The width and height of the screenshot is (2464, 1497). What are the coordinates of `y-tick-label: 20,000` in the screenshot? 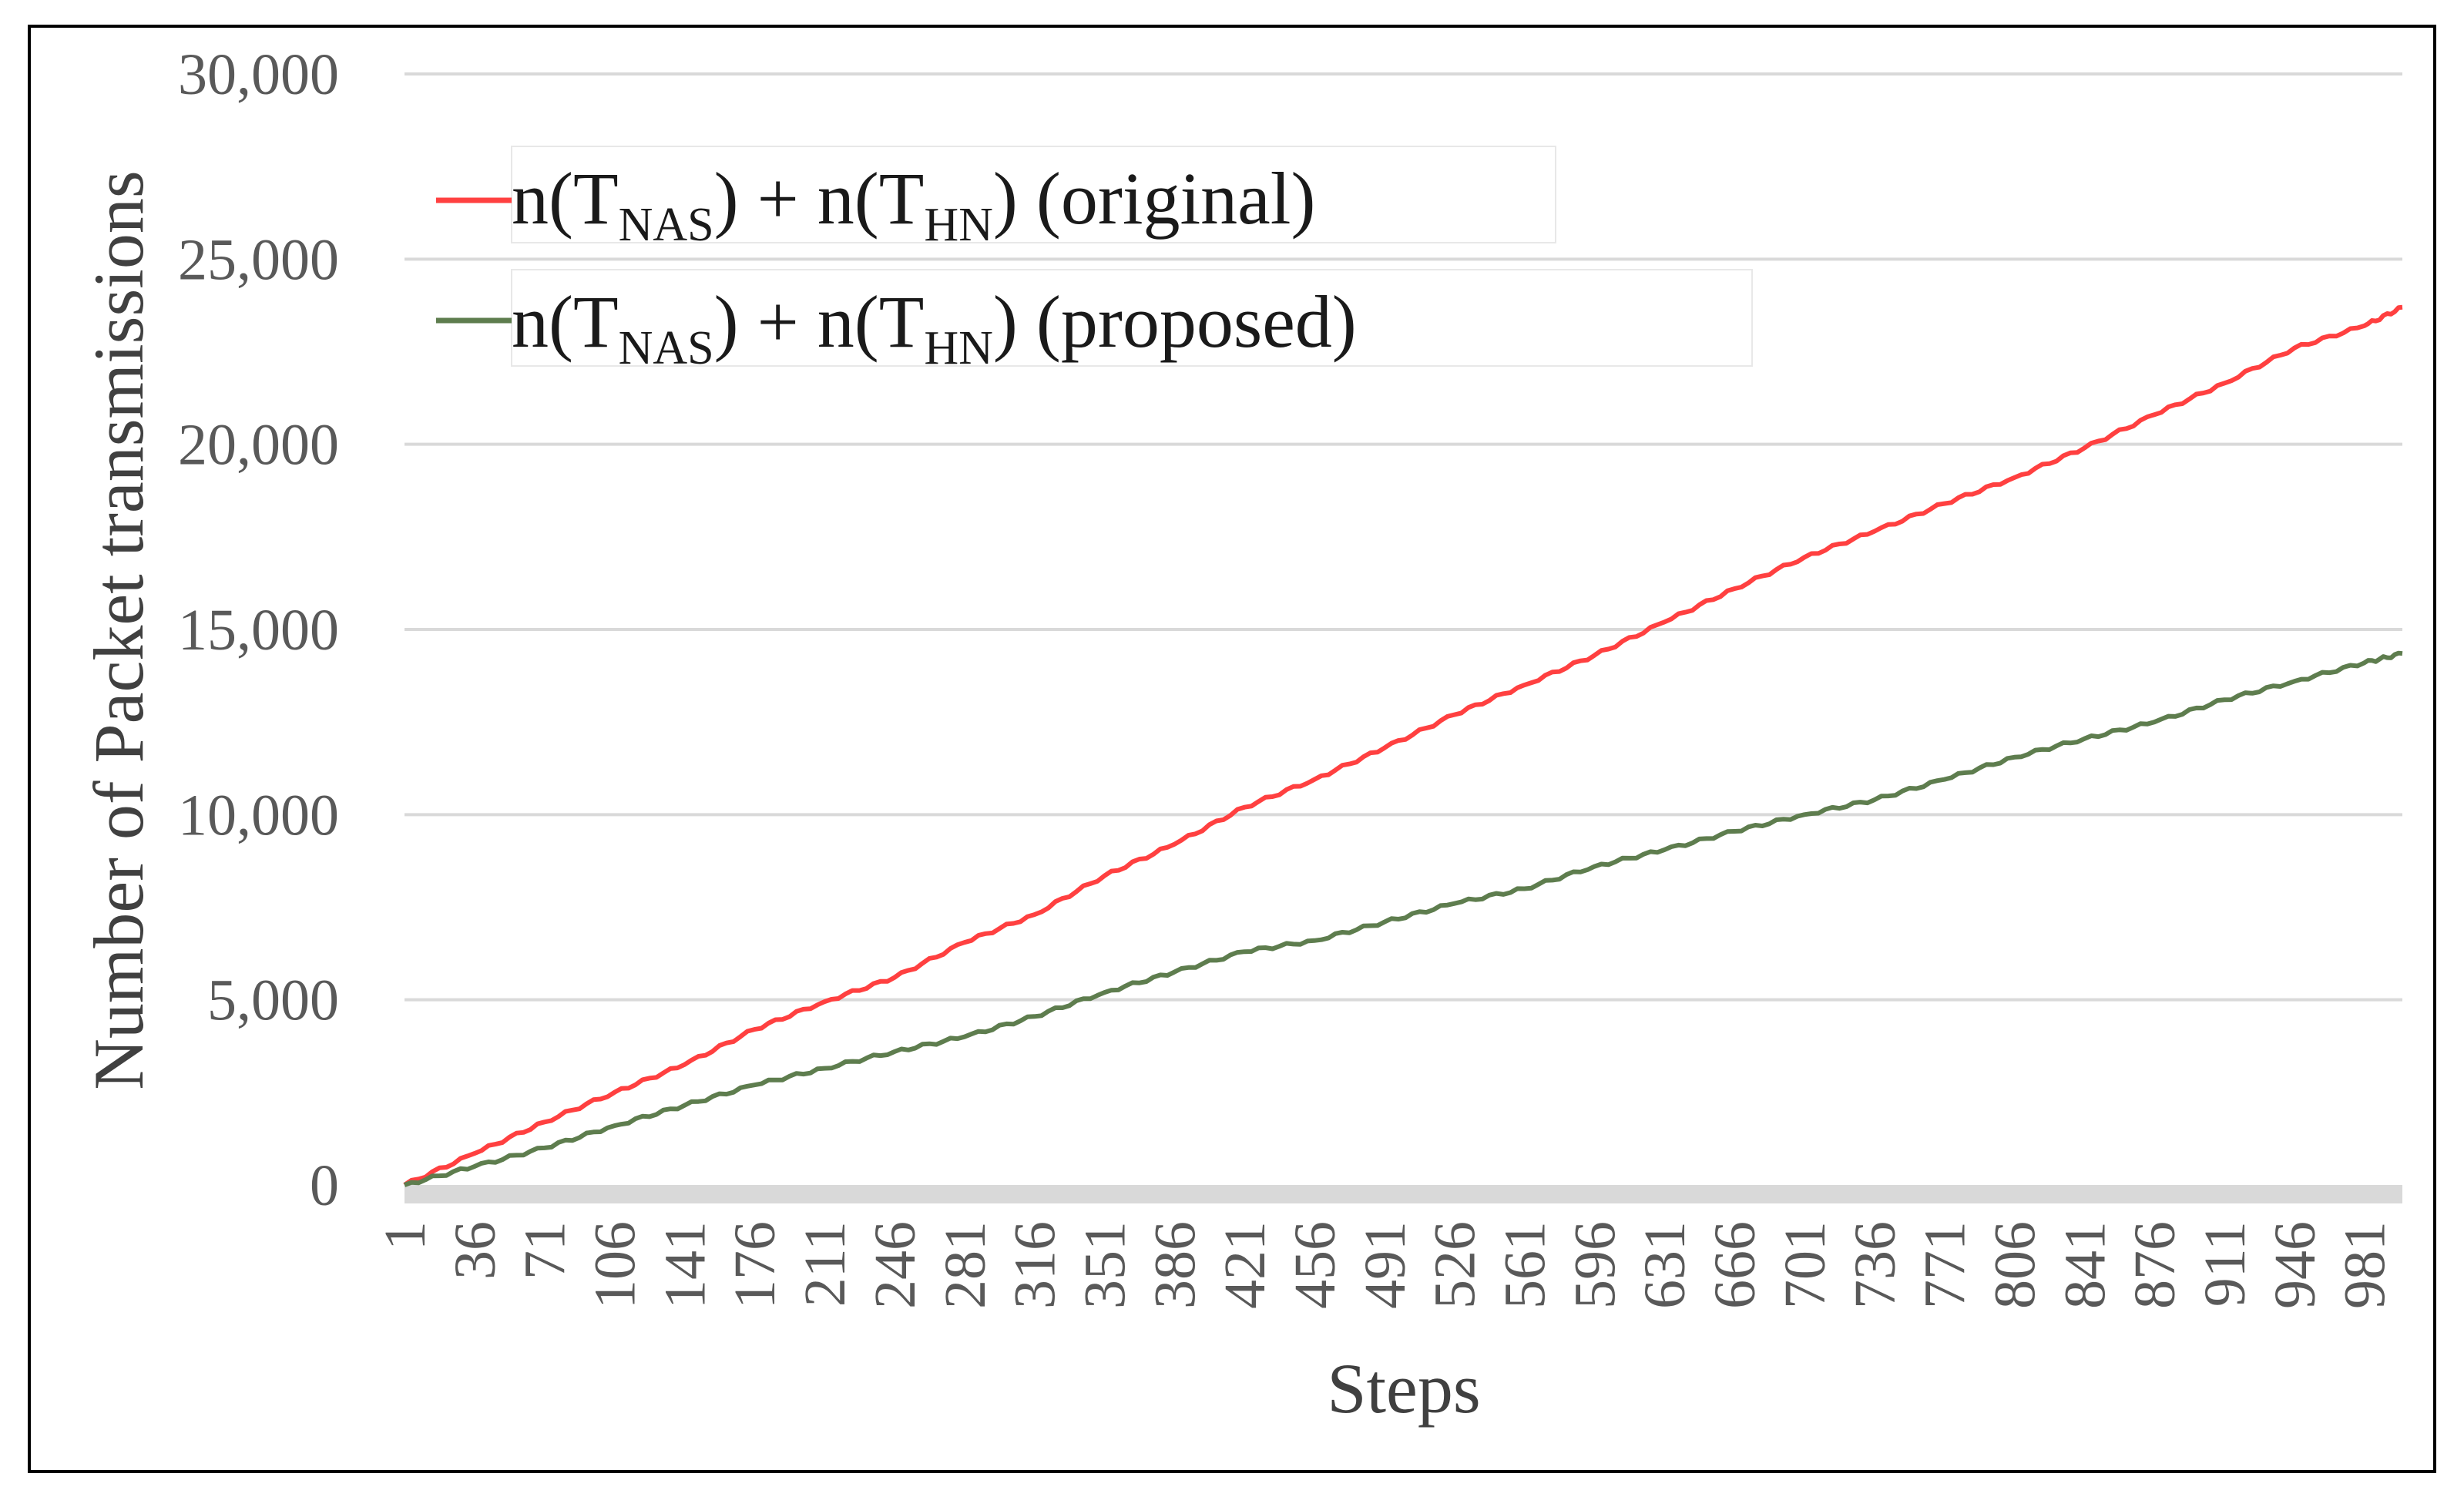 It's located at (259, 445).